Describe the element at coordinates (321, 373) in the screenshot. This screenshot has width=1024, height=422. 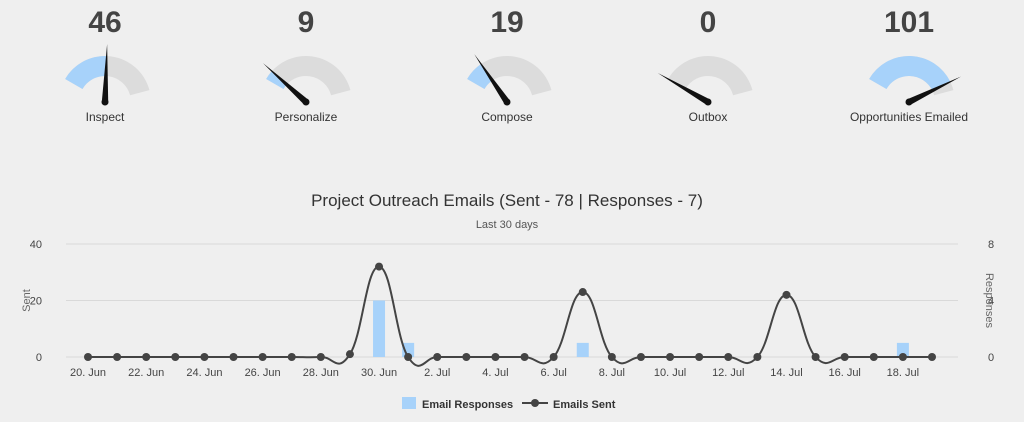
I see `x-tick: 28. Jun` at that location.